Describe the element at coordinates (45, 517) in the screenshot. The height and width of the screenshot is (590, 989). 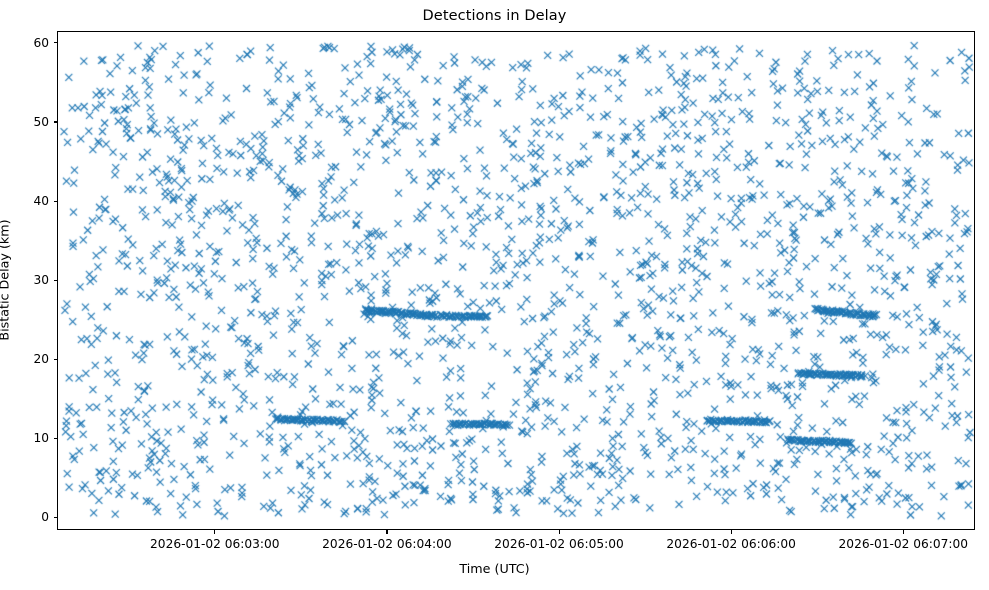
I see `y-tick-label: 0` at that location.